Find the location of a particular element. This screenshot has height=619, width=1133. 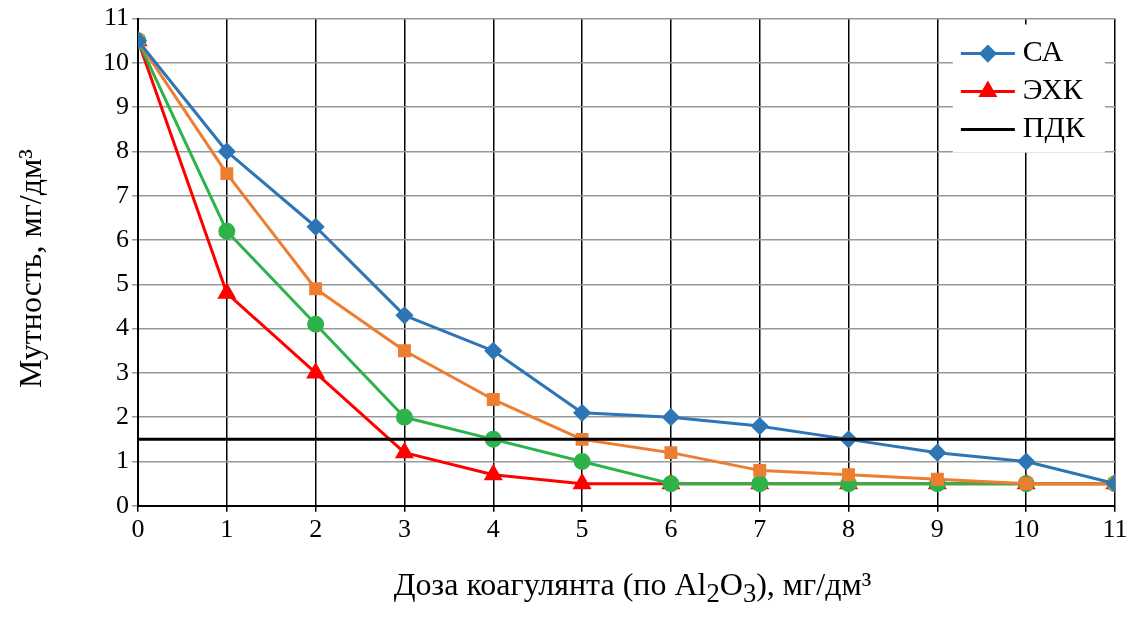

legend-label: ПДК is located at coordinates (1054, 127).